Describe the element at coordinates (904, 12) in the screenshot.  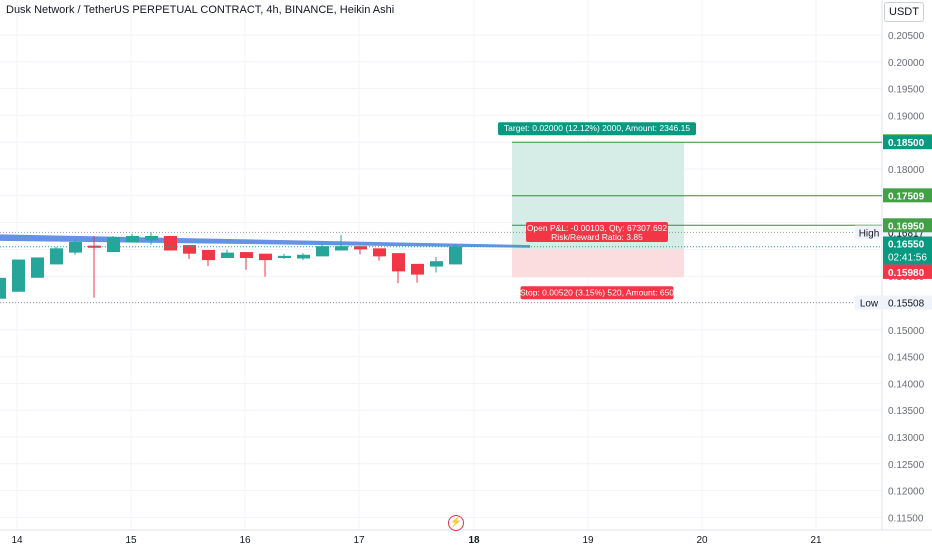
I see `currency-button: USDT` at that location.